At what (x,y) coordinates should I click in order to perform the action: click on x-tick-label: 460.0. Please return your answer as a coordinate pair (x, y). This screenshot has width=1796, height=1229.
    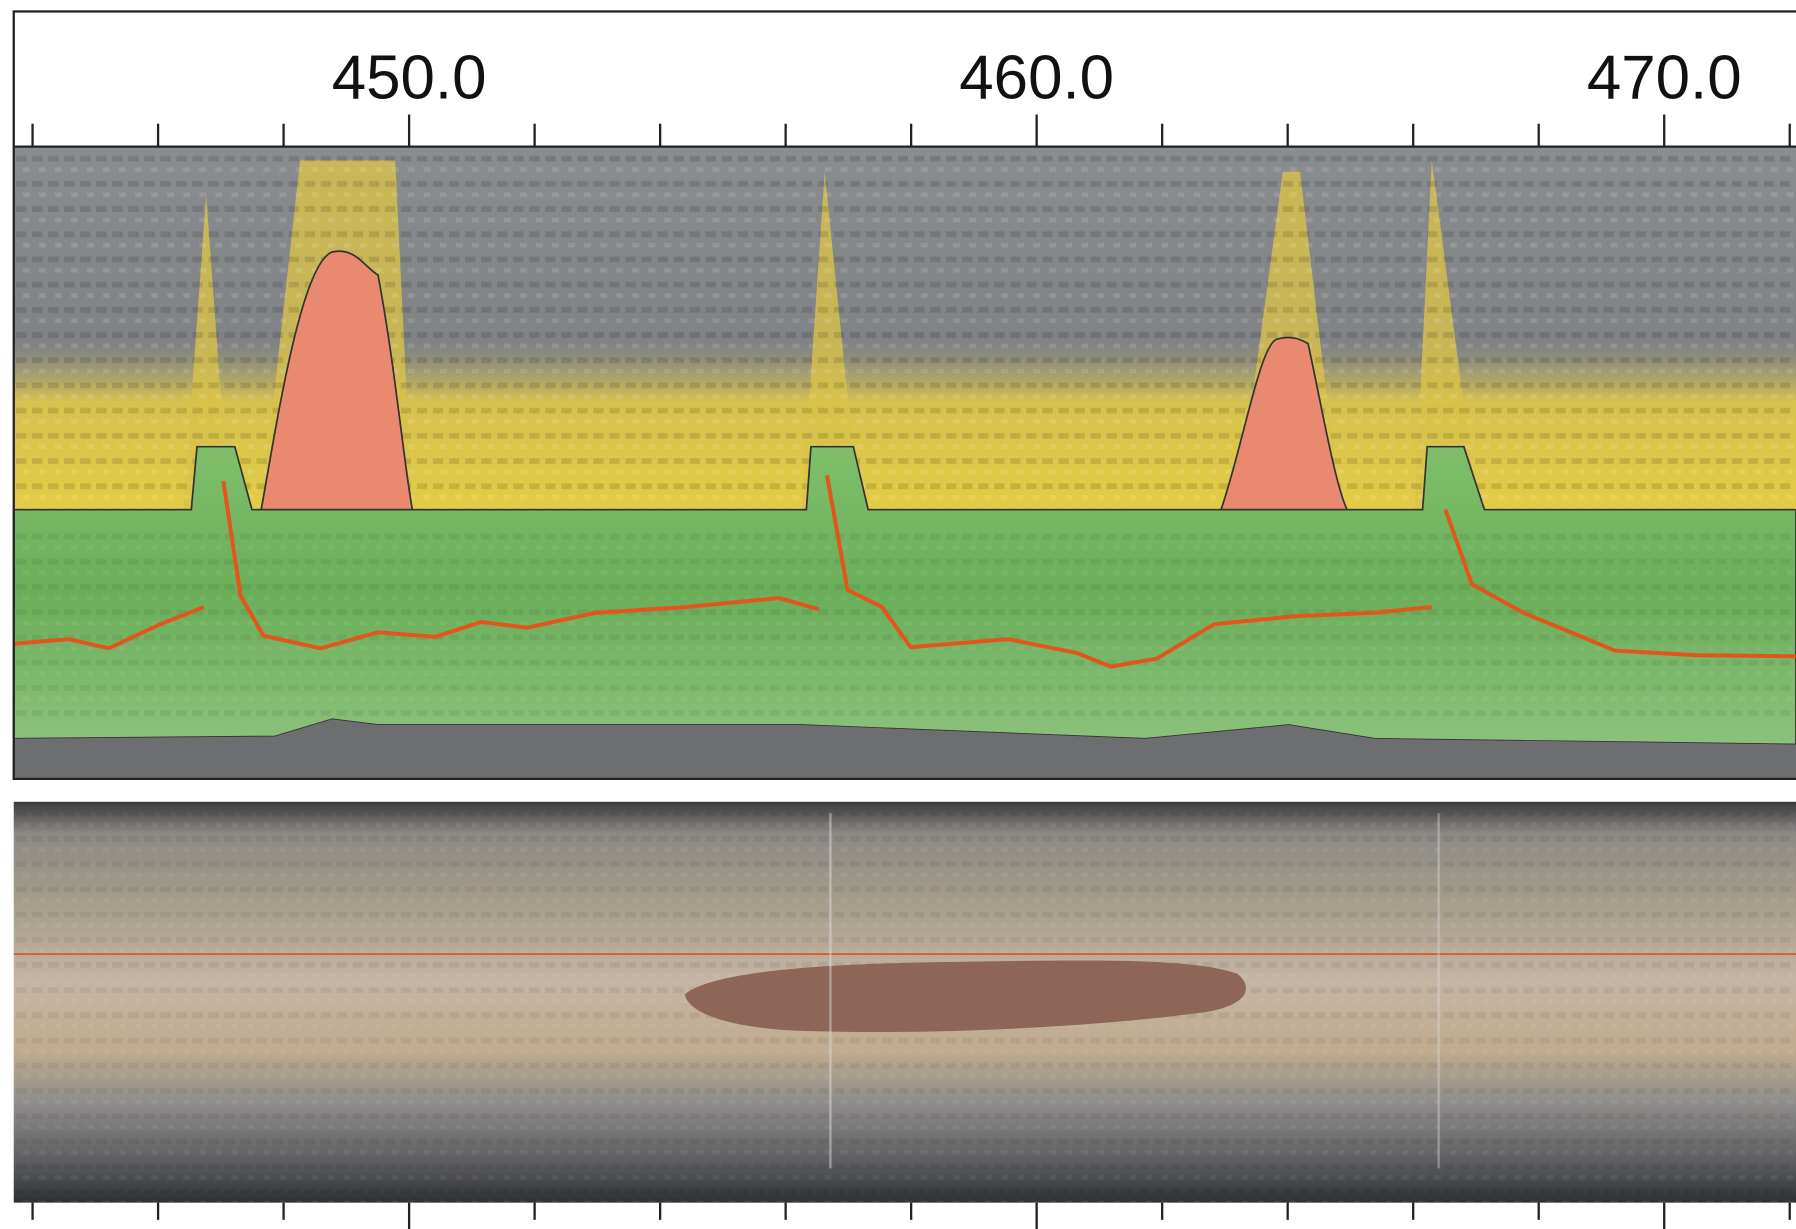
    Looking at the image, I should click on (1036, 78).